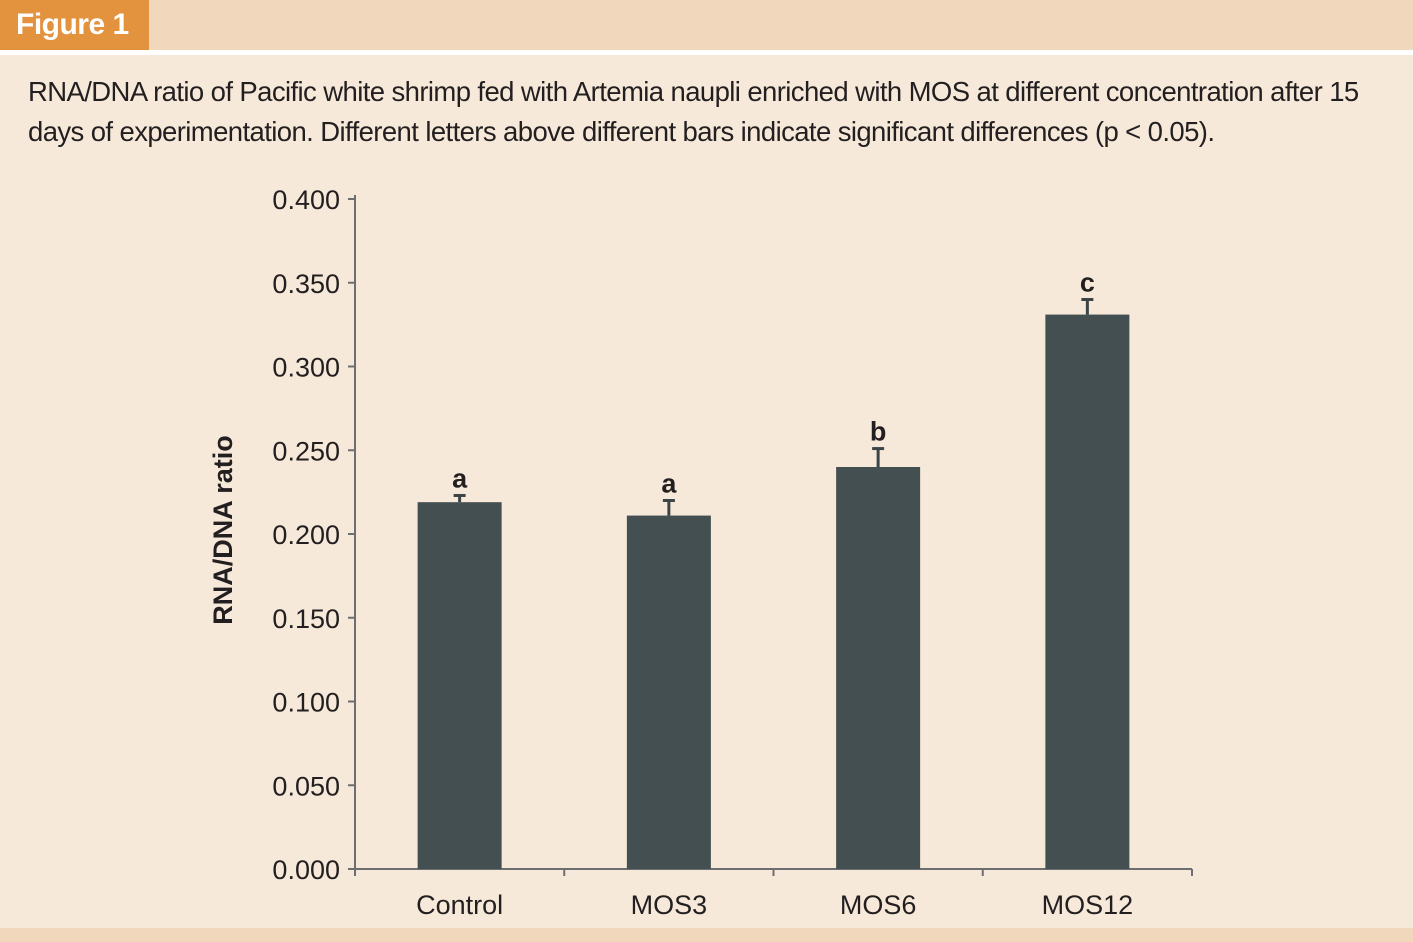 The image size is (1413, 942). Describe the element at coordinates (223, 530) in the screenshot. I see `y-axis-label: RNA/DNA ratio` at that location.